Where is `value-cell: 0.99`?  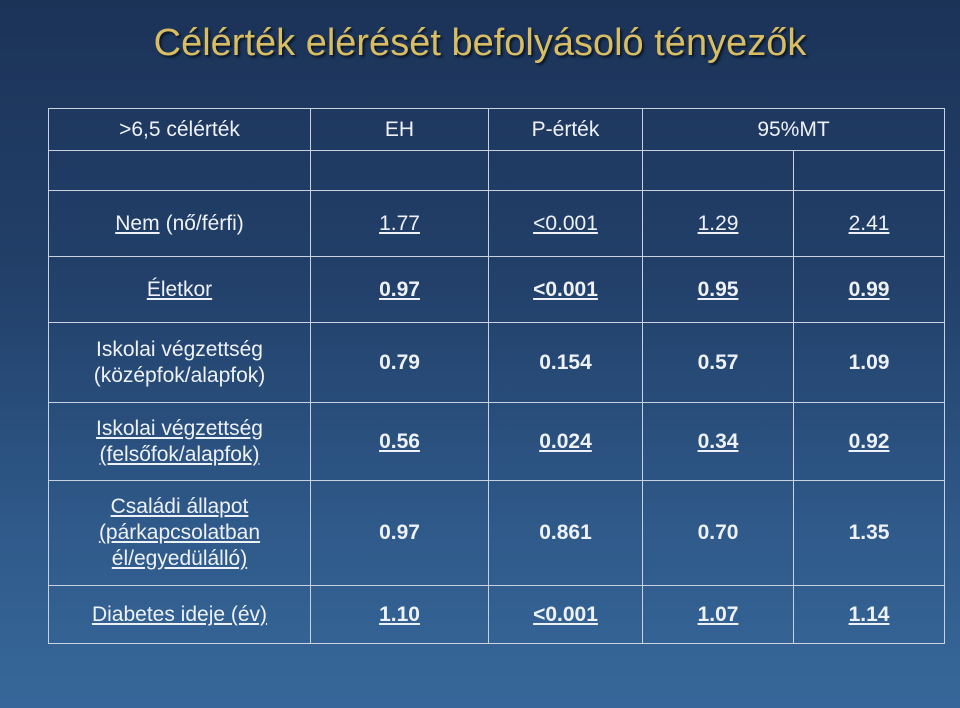
value-cell: 0.99 is located at coordinates (869, 289).